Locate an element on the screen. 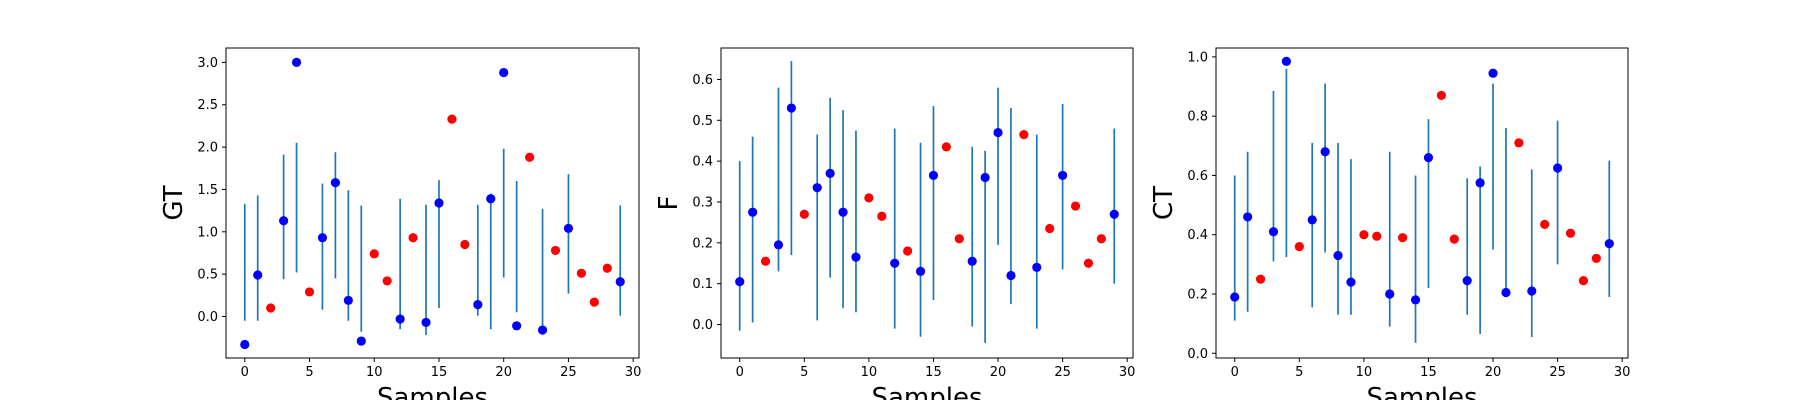  y-tick-label: 2.0 is located at coordinates (207, 148).